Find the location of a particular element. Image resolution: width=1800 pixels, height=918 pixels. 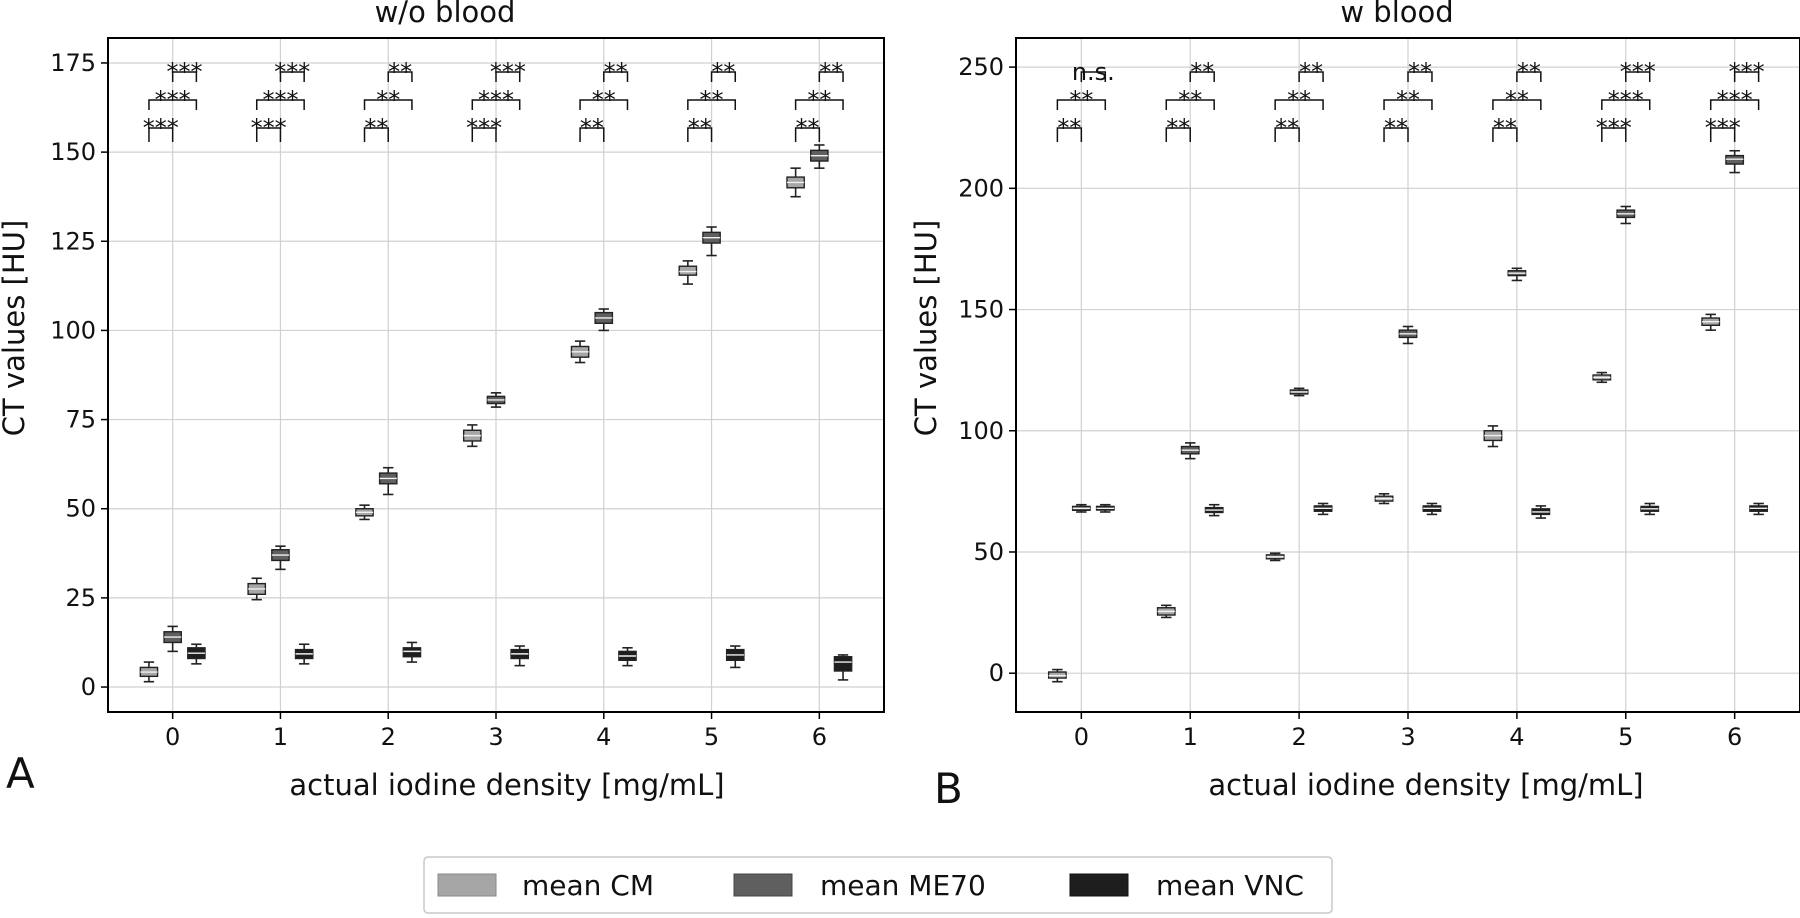

box is located at coordinates (688, 270).